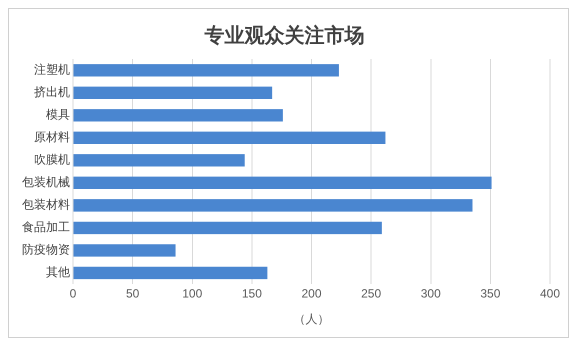 The image size is (577, 346). What do you see at coordinates (73, 293) in the screenshot?
I see `x-tick-label: 0` at bounding box center [73, 293].